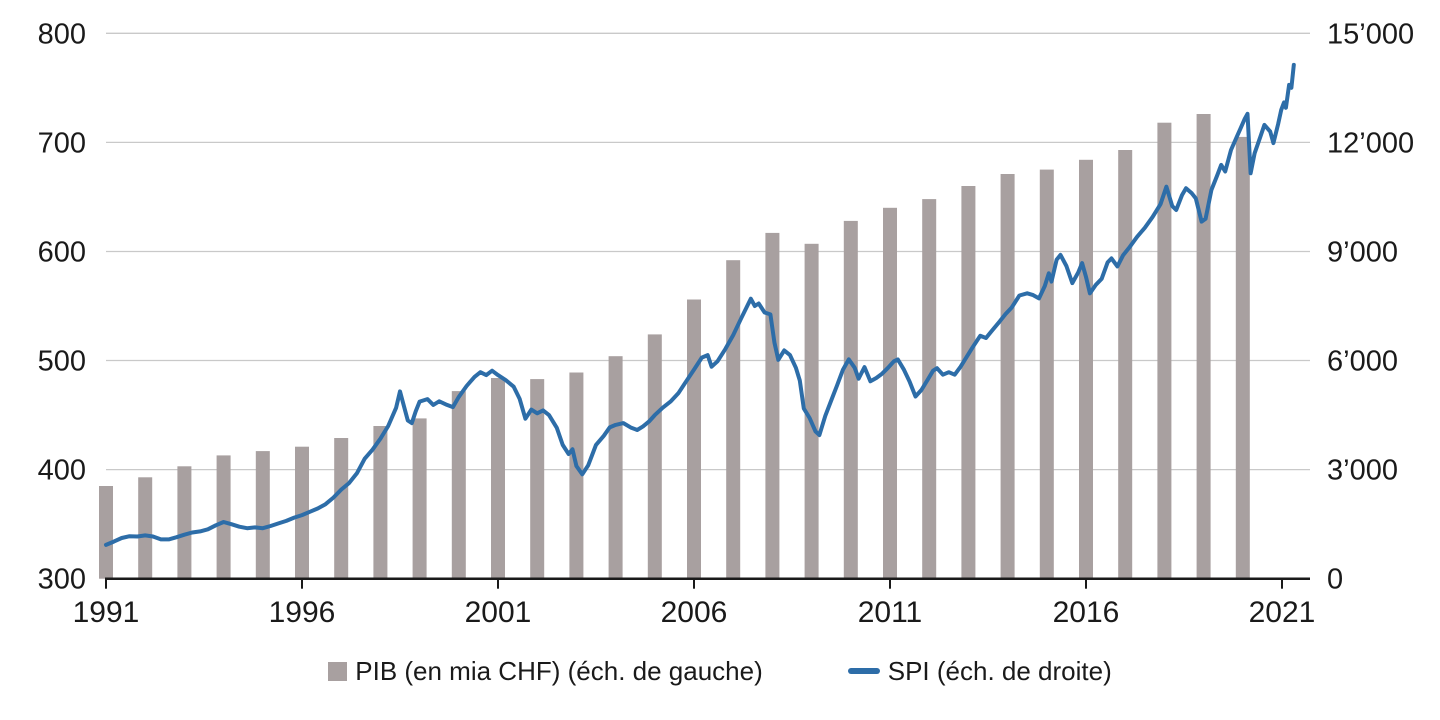 This screenshot has height=720, width=1440. What do you see at coordinates (863, 671) in the screenshot?
I see `spi-line-swatch-icon` at bounding box center [863, 671].